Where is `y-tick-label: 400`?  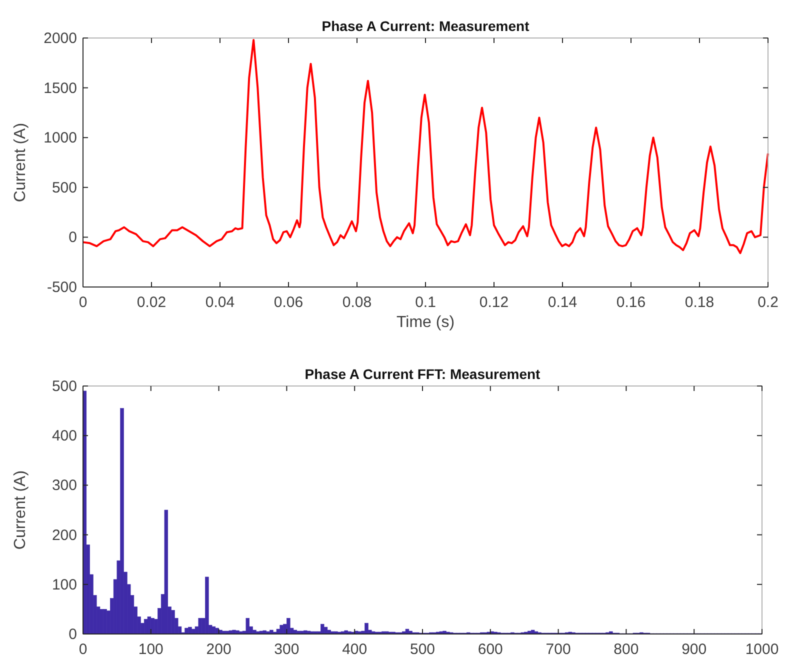
y-tick-label: 400 is located at coordinates (64, 436).